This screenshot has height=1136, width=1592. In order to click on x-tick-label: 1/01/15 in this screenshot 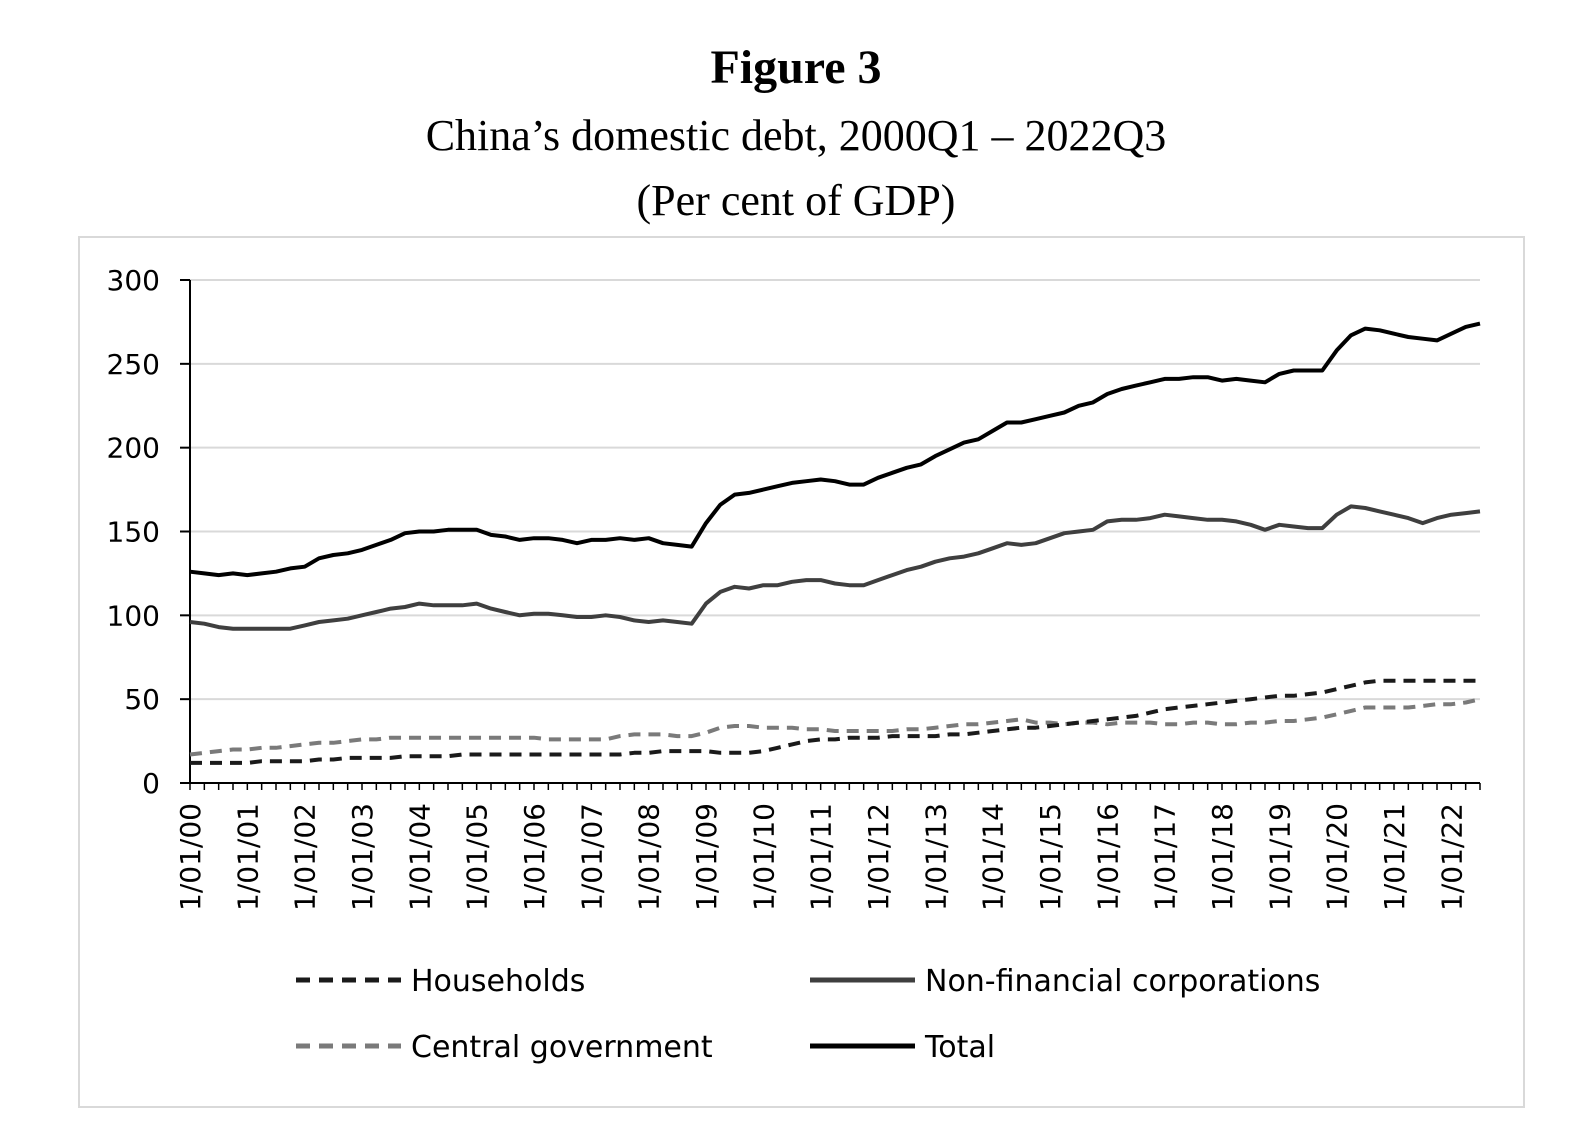, I will do `click(1050, 857)`.